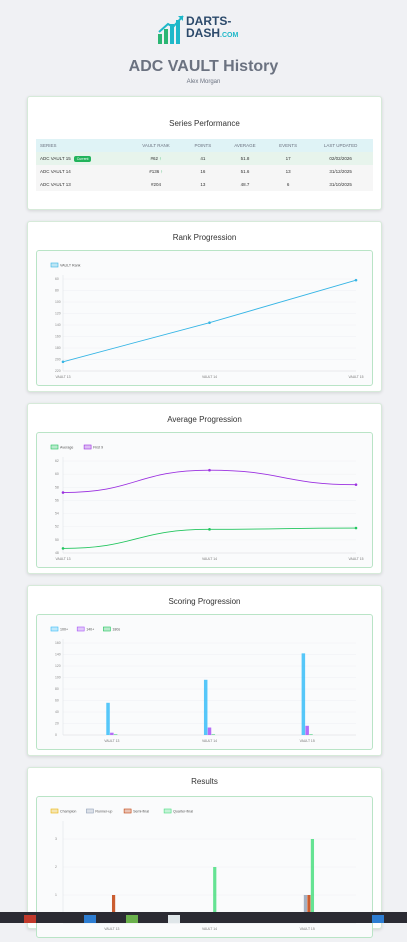 Image resolution: width=407 pixels, height=942 pixels. Describe the element at coordinates (56, 867) in the screenshot. I see `y-tick-label: 2` at that location.